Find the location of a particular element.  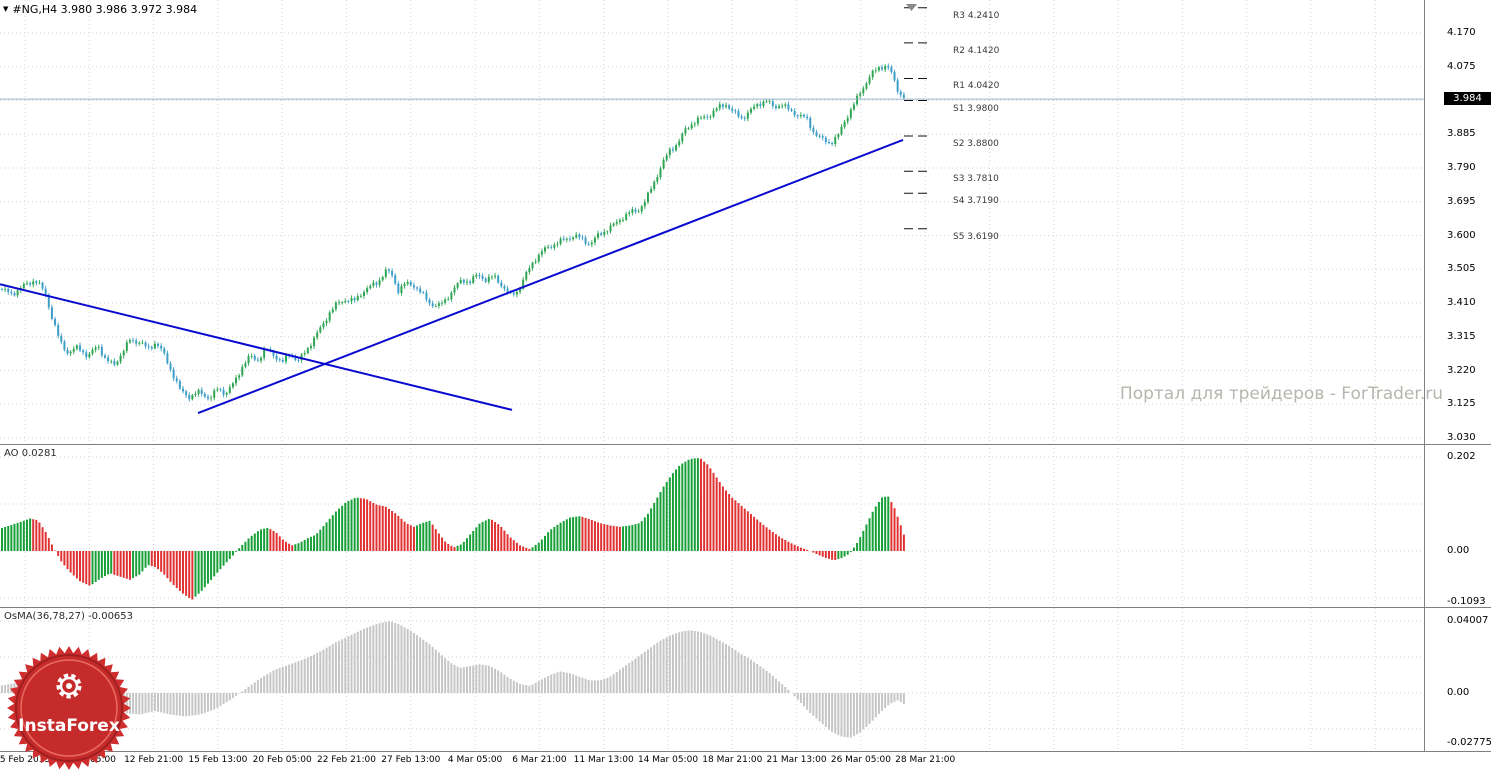

time-tick-label: 11 Mar 13:00 is located at coordinates (603, 760).